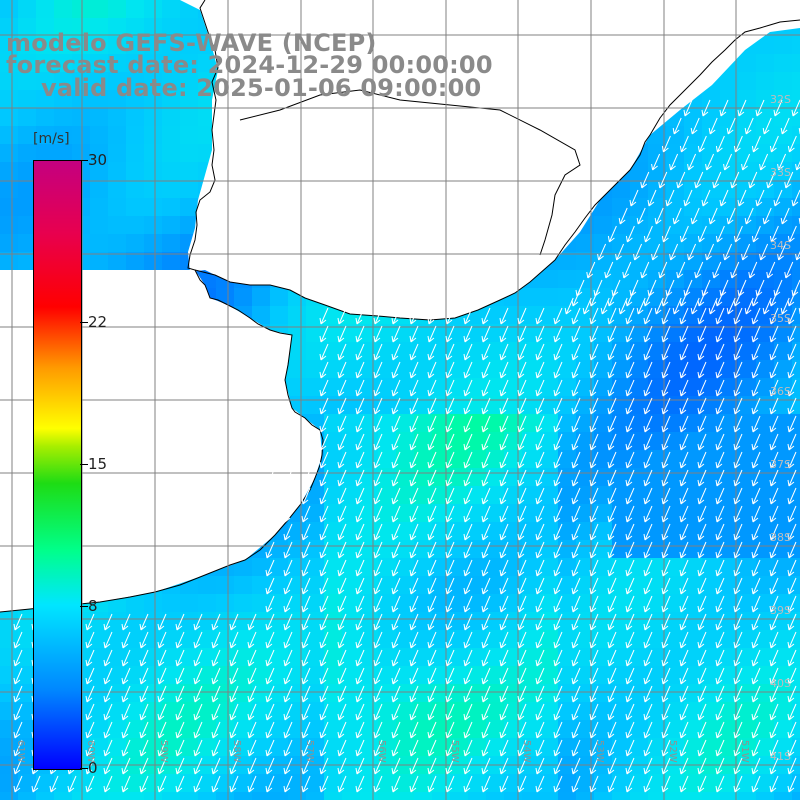  Describe the element at coordinates (84, 768) in the screenshot. I see `colorbar-tick` at that location.